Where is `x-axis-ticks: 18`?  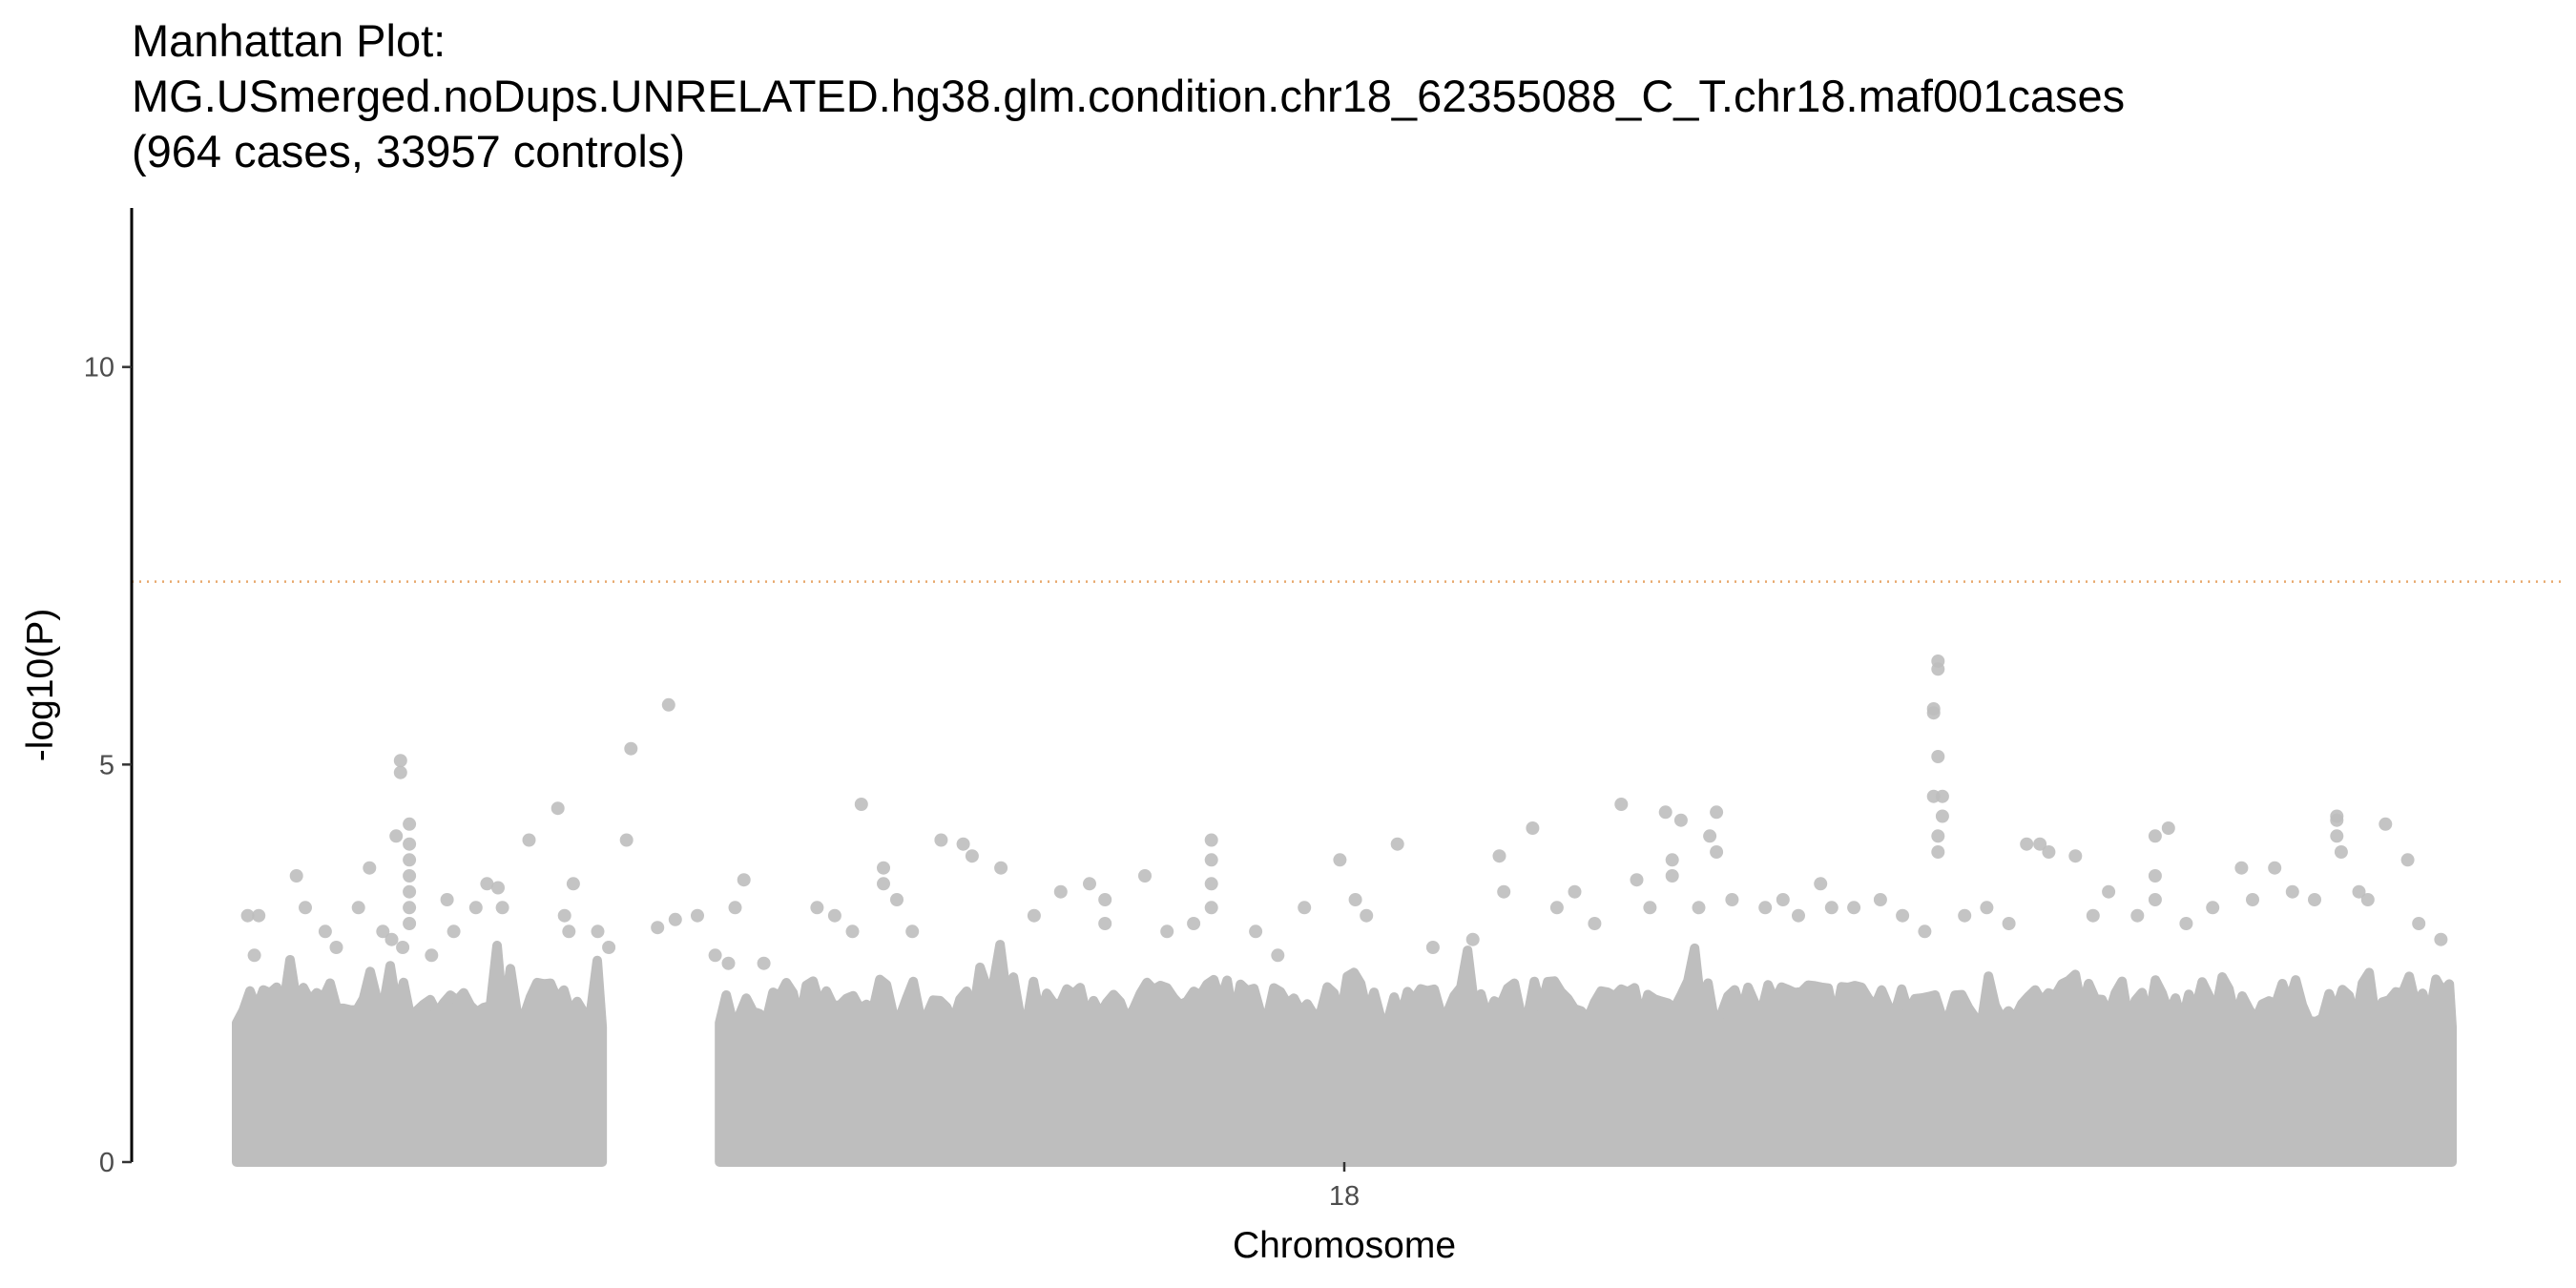 x-axis-ticks: 18 is located at coordinates (1344, 1187).